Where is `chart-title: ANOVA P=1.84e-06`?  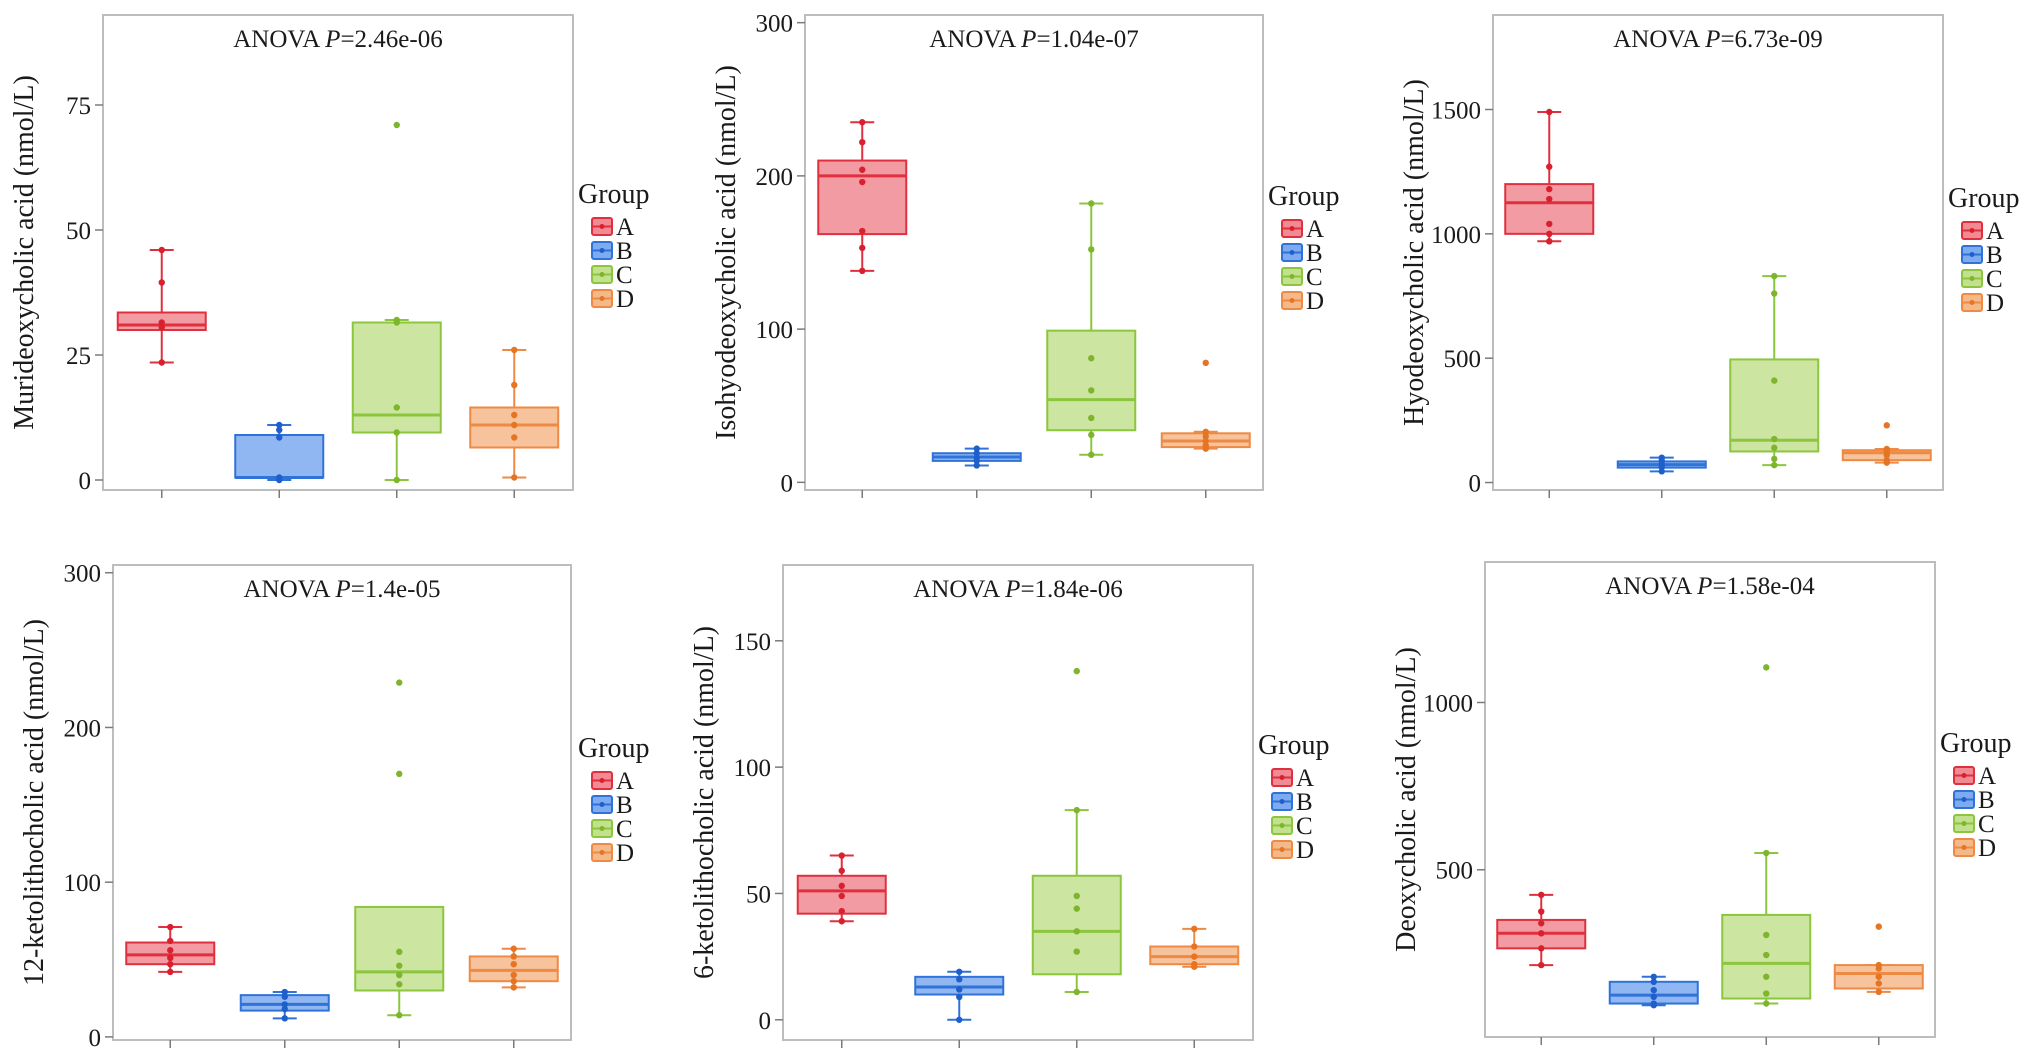 chart-title: ANOVA P=1.84e-06 is located at coordinates (1017, 589).